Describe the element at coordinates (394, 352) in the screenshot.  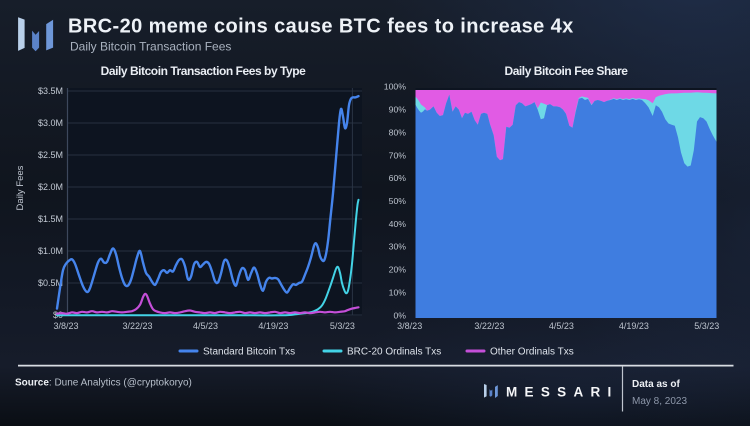
I see `svg-text: BRC-20 Ordinals Txs` at that location.